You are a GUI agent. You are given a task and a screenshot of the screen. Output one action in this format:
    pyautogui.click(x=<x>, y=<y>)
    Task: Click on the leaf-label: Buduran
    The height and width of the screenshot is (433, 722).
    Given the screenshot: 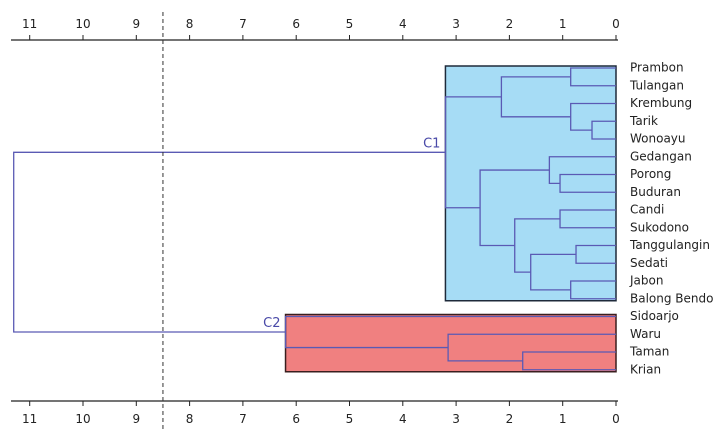 What is the action you would take?
    pyautogui.click(x=655, y=192)
    